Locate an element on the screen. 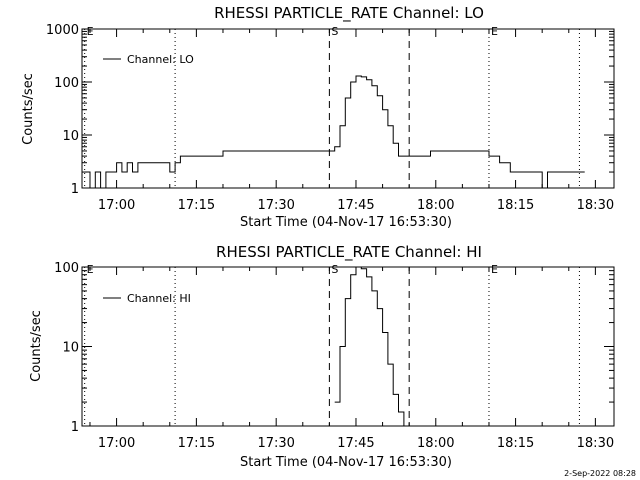  chart-title-hi: RHESSI PARTICLE_RATE Channel: HI is located at coordinates (349, 252).